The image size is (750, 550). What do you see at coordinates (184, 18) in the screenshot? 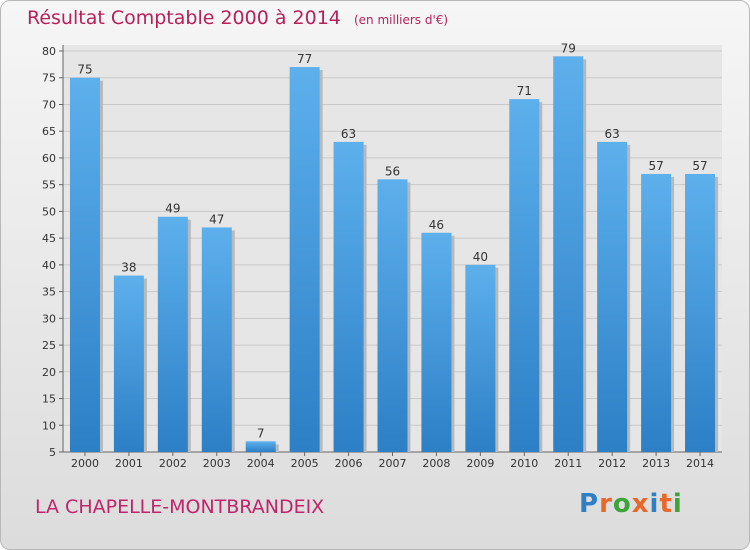
I see `chart-title: Résultat Comptable 2000 à 2014` at bounding box center [184, 18].